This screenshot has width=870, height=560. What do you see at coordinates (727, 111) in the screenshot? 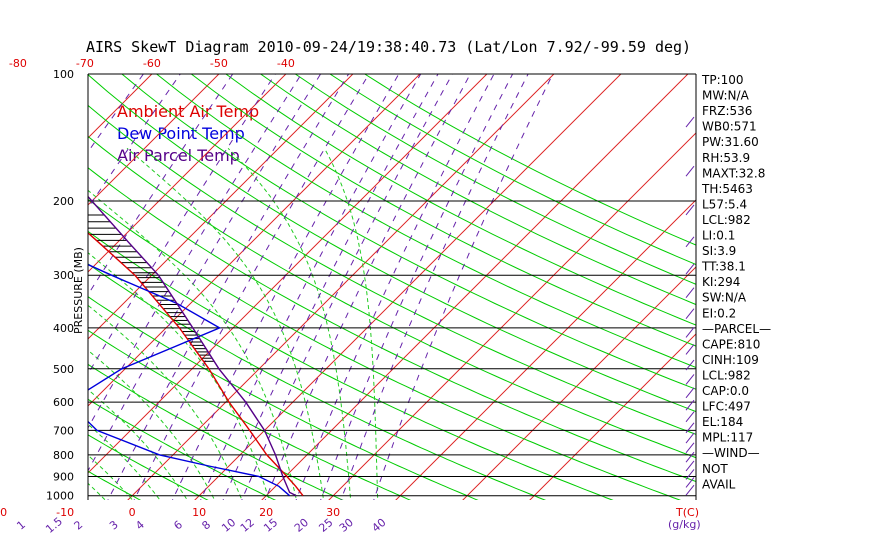
I see `index-panel-item: FRZ:536` at bounding box center [727, 111].